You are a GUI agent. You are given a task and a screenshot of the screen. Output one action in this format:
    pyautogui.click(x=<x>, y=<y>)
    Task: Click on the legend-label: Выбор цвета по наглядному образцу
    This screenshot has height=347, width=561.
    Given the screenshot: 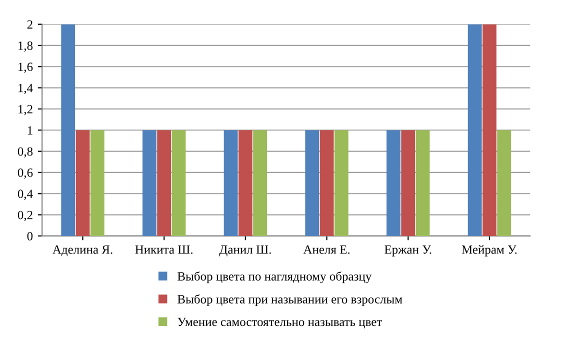 What is the action you would take?
    pyautogui.click(x=275, y=278)
    